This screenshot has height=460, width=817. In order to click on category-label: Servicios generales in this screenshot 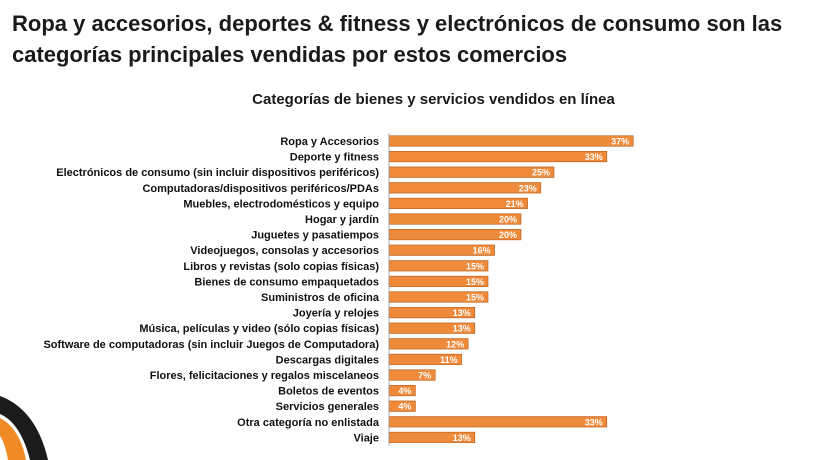, I will do `click(327, 407)`.